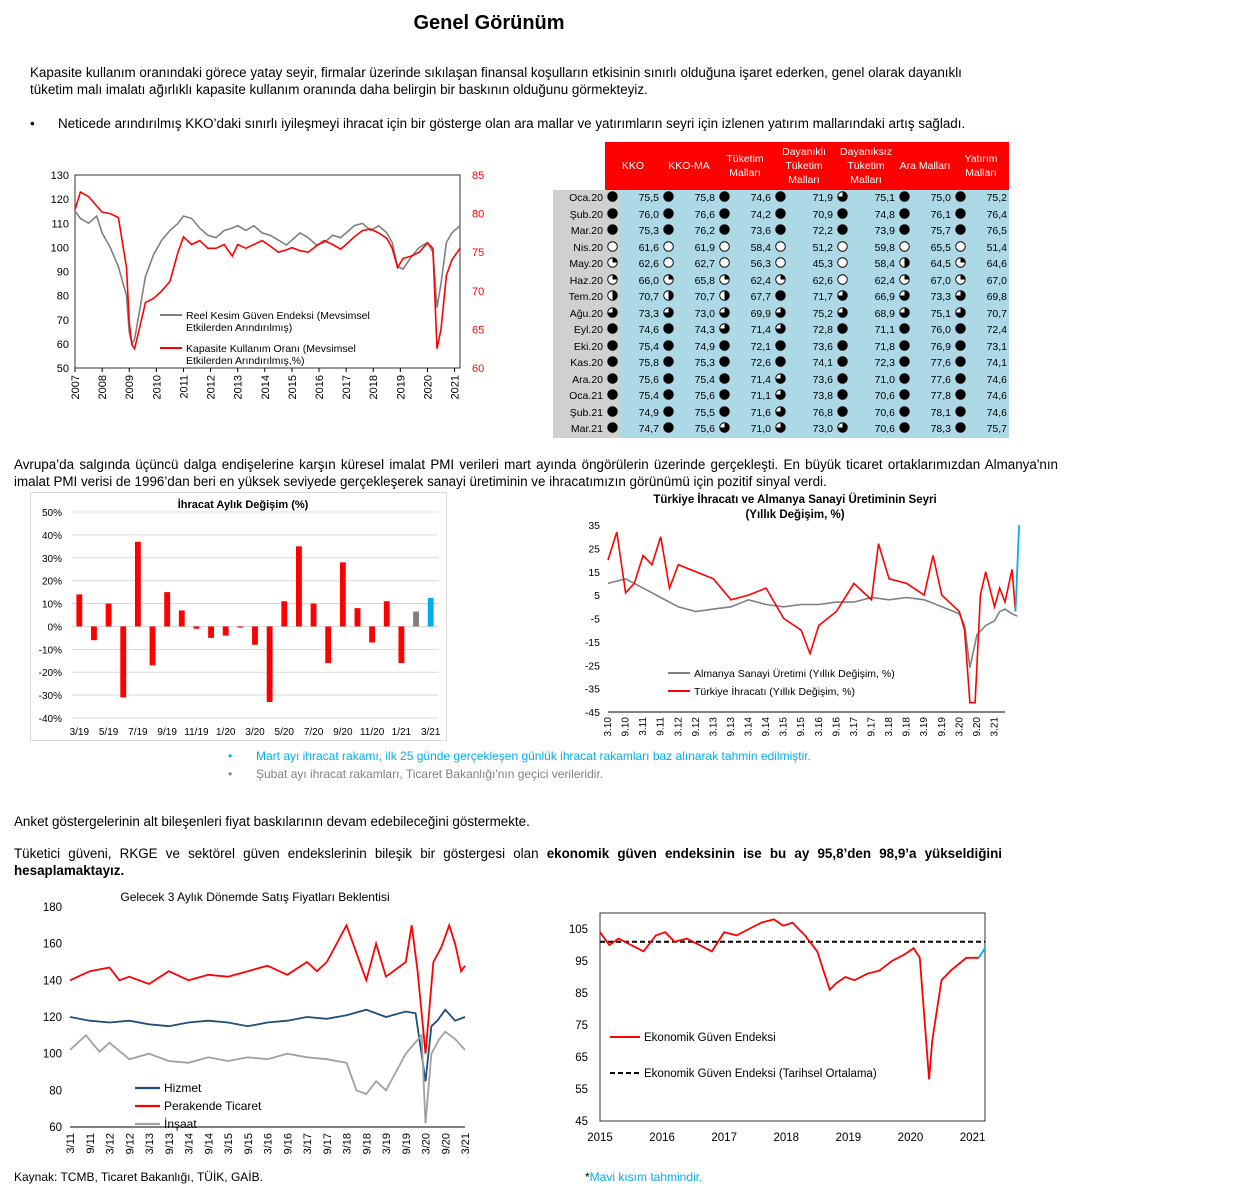 The height and width of the screenshot is (1197, 1249). I want to click on cell-value: 76,8, so click(811, 412).